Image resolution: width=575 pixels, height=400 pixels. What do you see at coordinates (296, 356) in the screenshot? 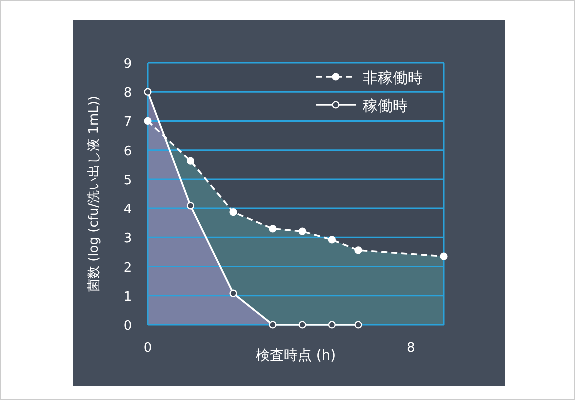
I see `x-axis-title: 検査時点 (h)` at bounding box center [296, 356].